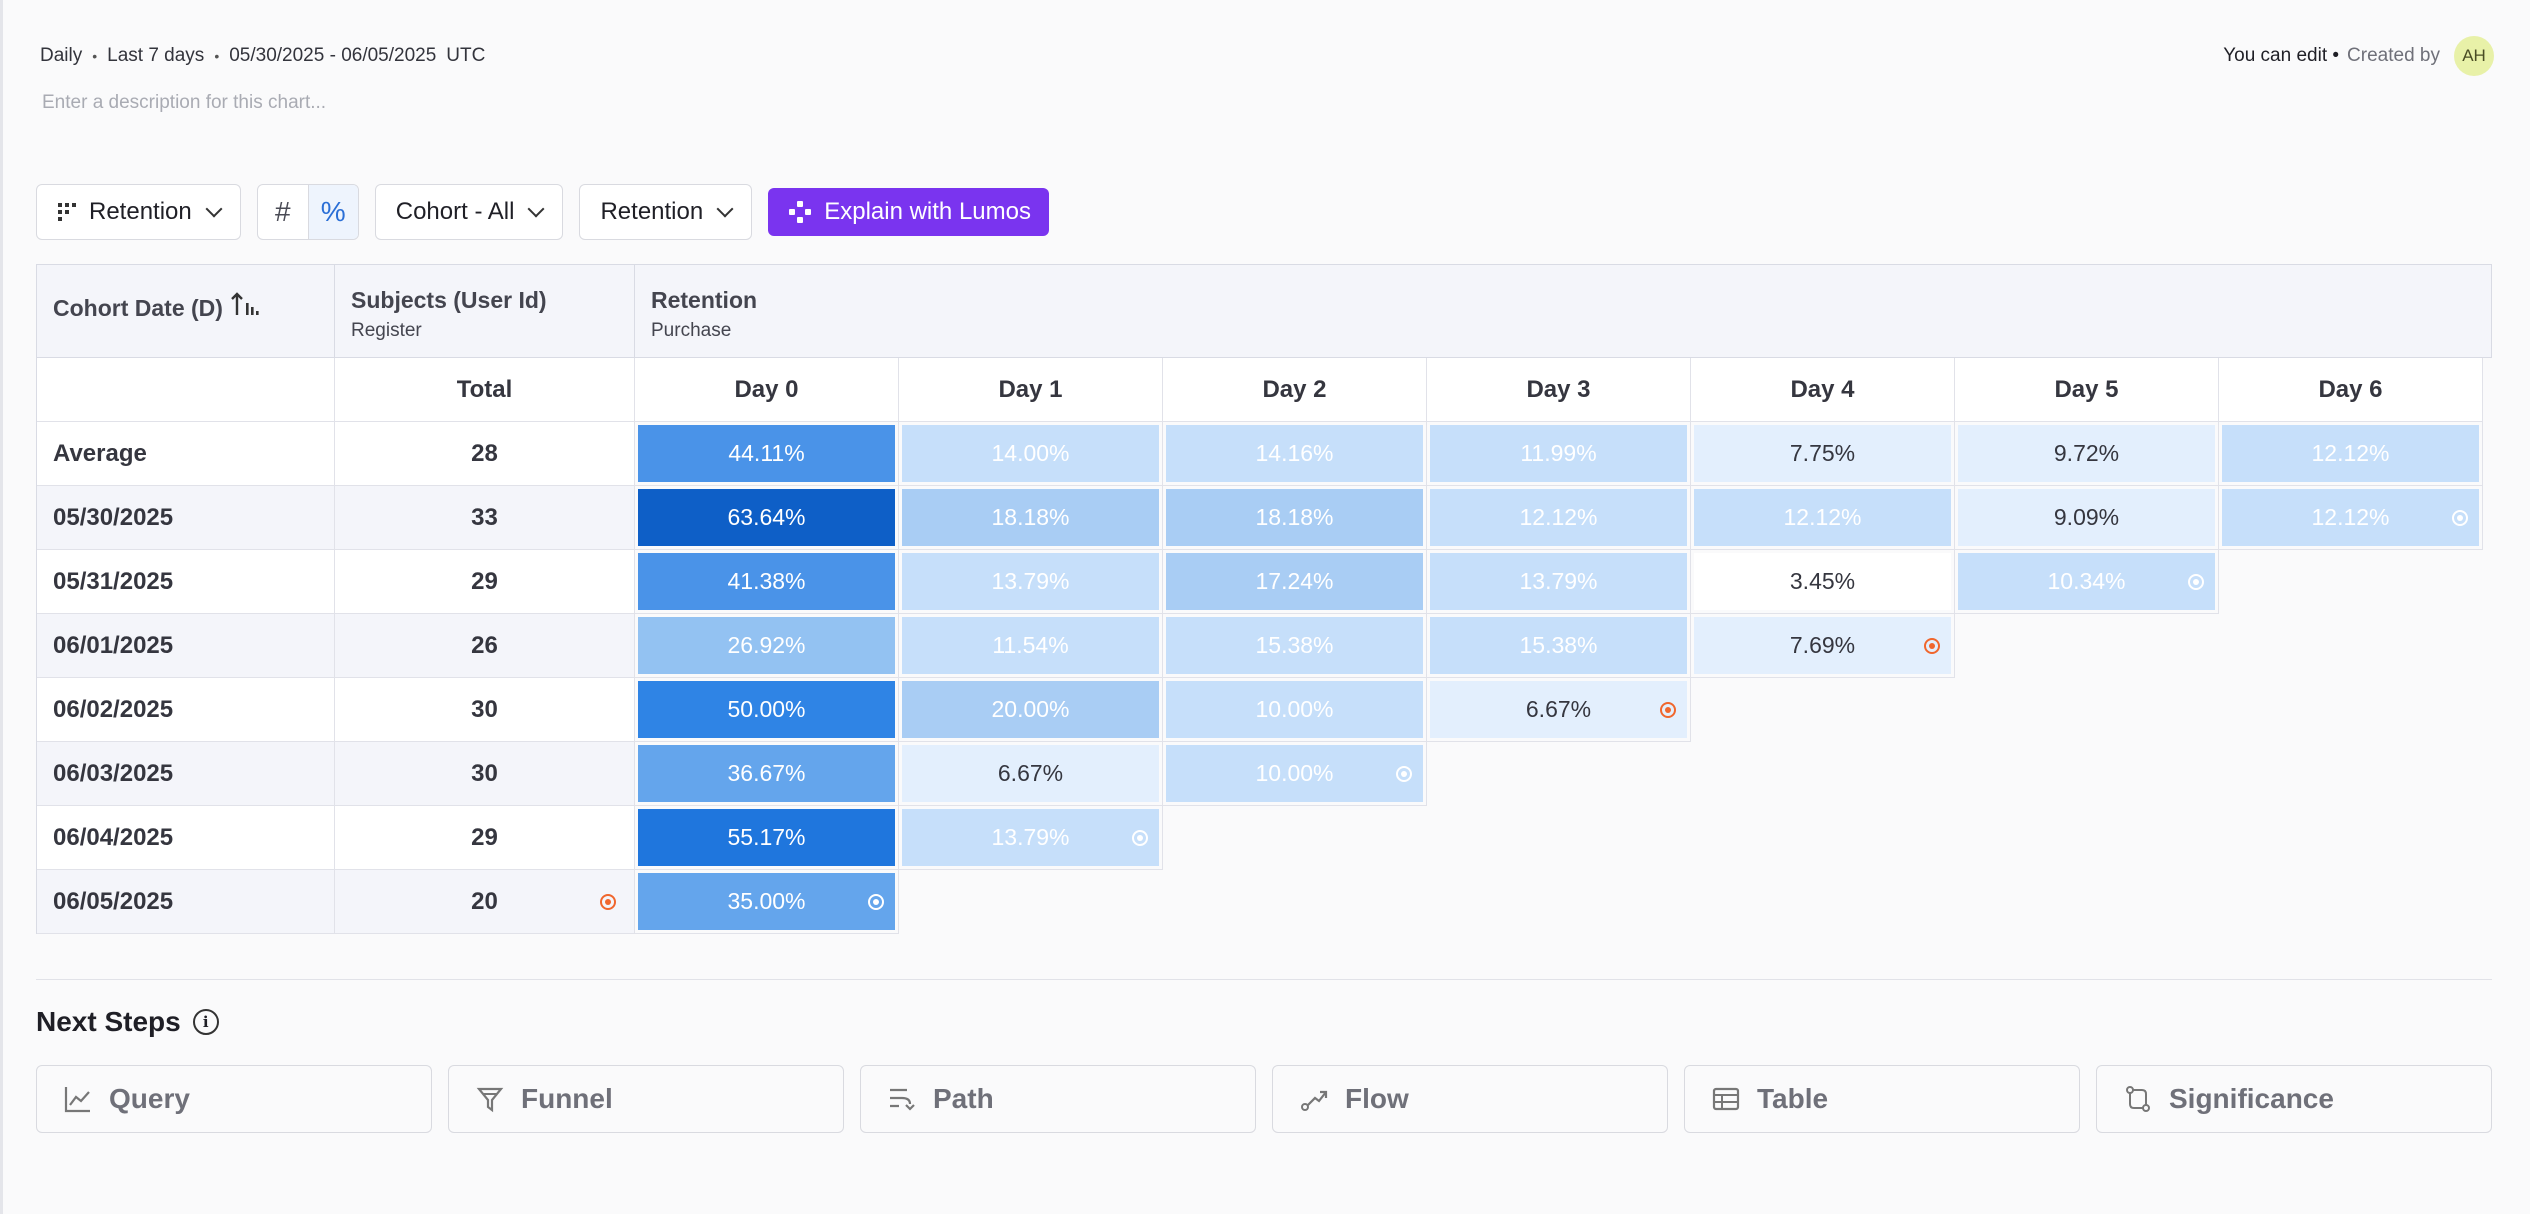  Describe the element at coordinates (1295, 454) in the screenshot. I see `retention-cell: 14.16%` at that location.